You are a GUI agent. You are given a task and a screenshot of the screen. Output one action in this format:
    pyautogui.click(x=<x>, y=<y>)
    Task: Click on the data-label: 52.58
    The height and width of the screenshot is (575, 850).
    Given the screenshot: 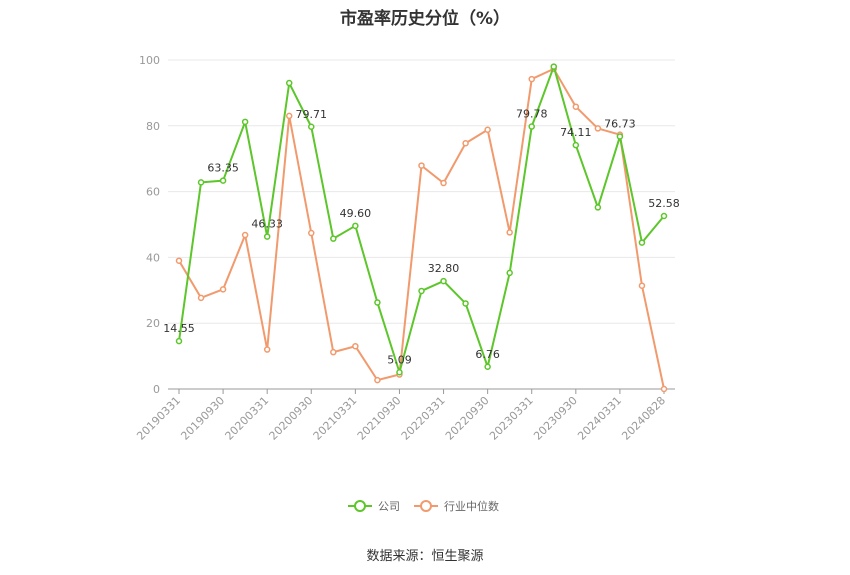 What is the action you would take?
    pyautogui.click(x=664, y=203)
    